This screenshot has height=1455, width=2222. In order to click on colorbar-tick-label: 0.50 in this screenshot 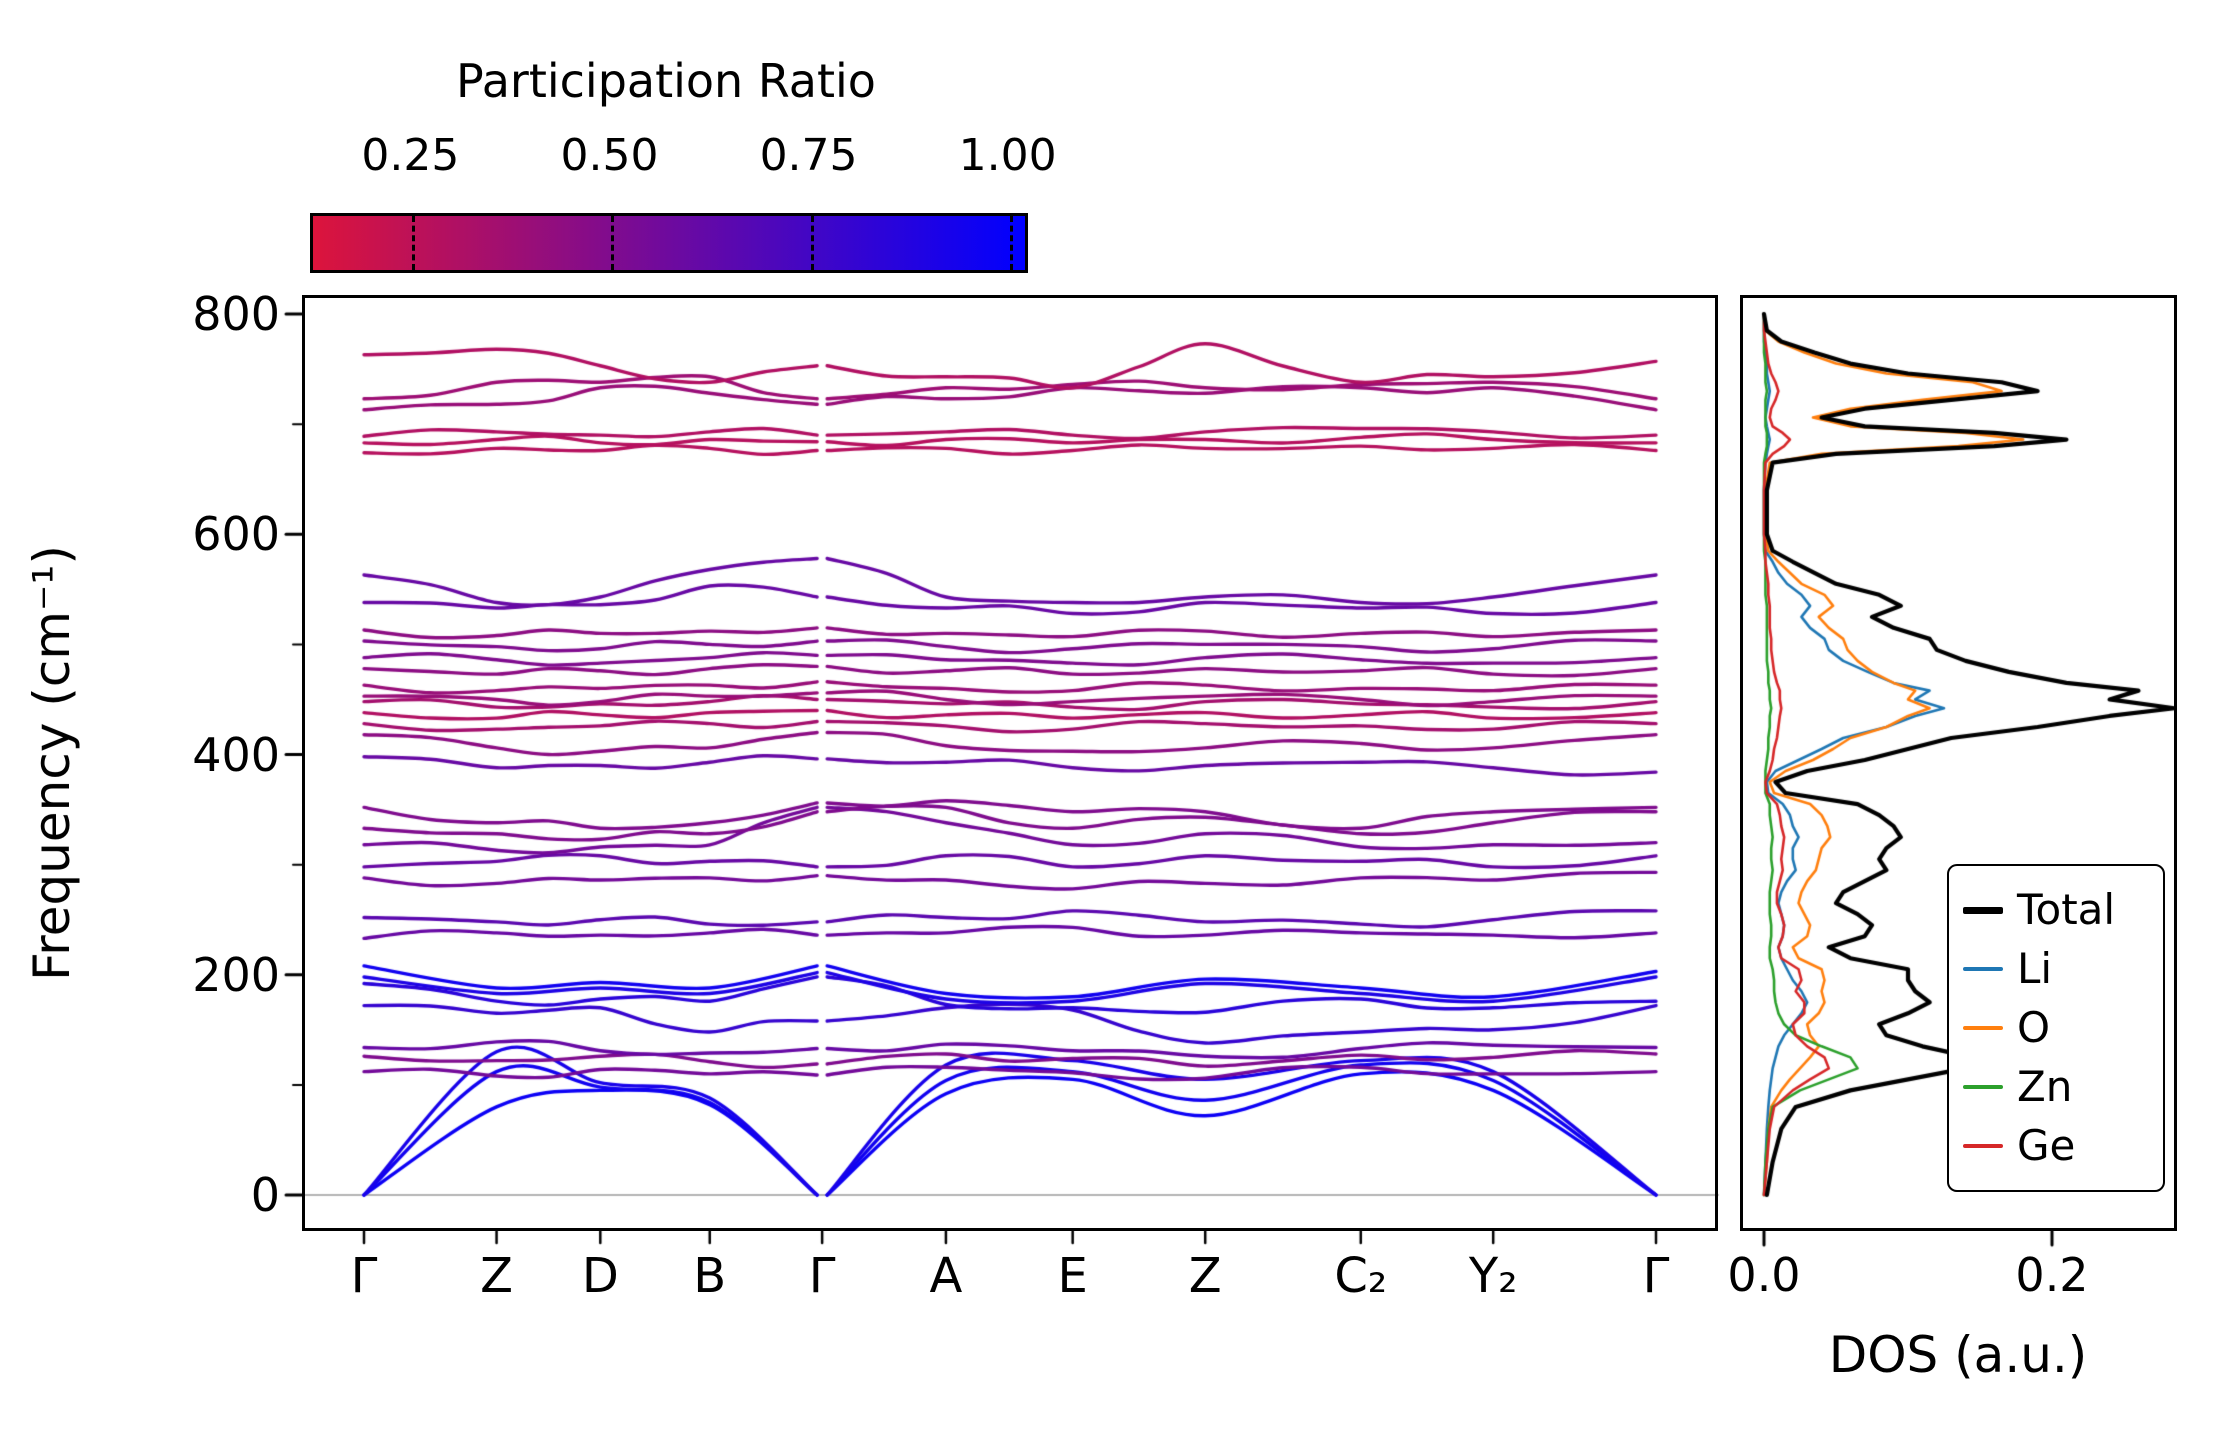, I will do `click(609, 155)`.